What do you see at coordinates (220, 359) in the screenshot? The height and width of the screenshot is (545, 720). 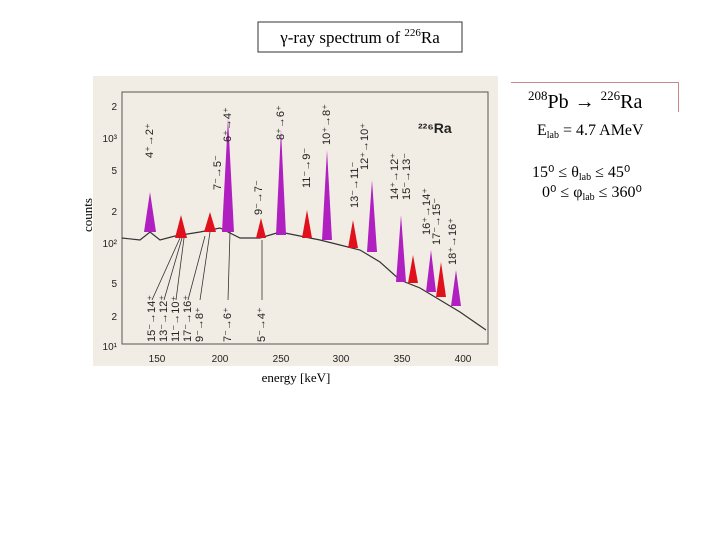 I see `x-tick-label: 200` at bounding box center [220, 359].